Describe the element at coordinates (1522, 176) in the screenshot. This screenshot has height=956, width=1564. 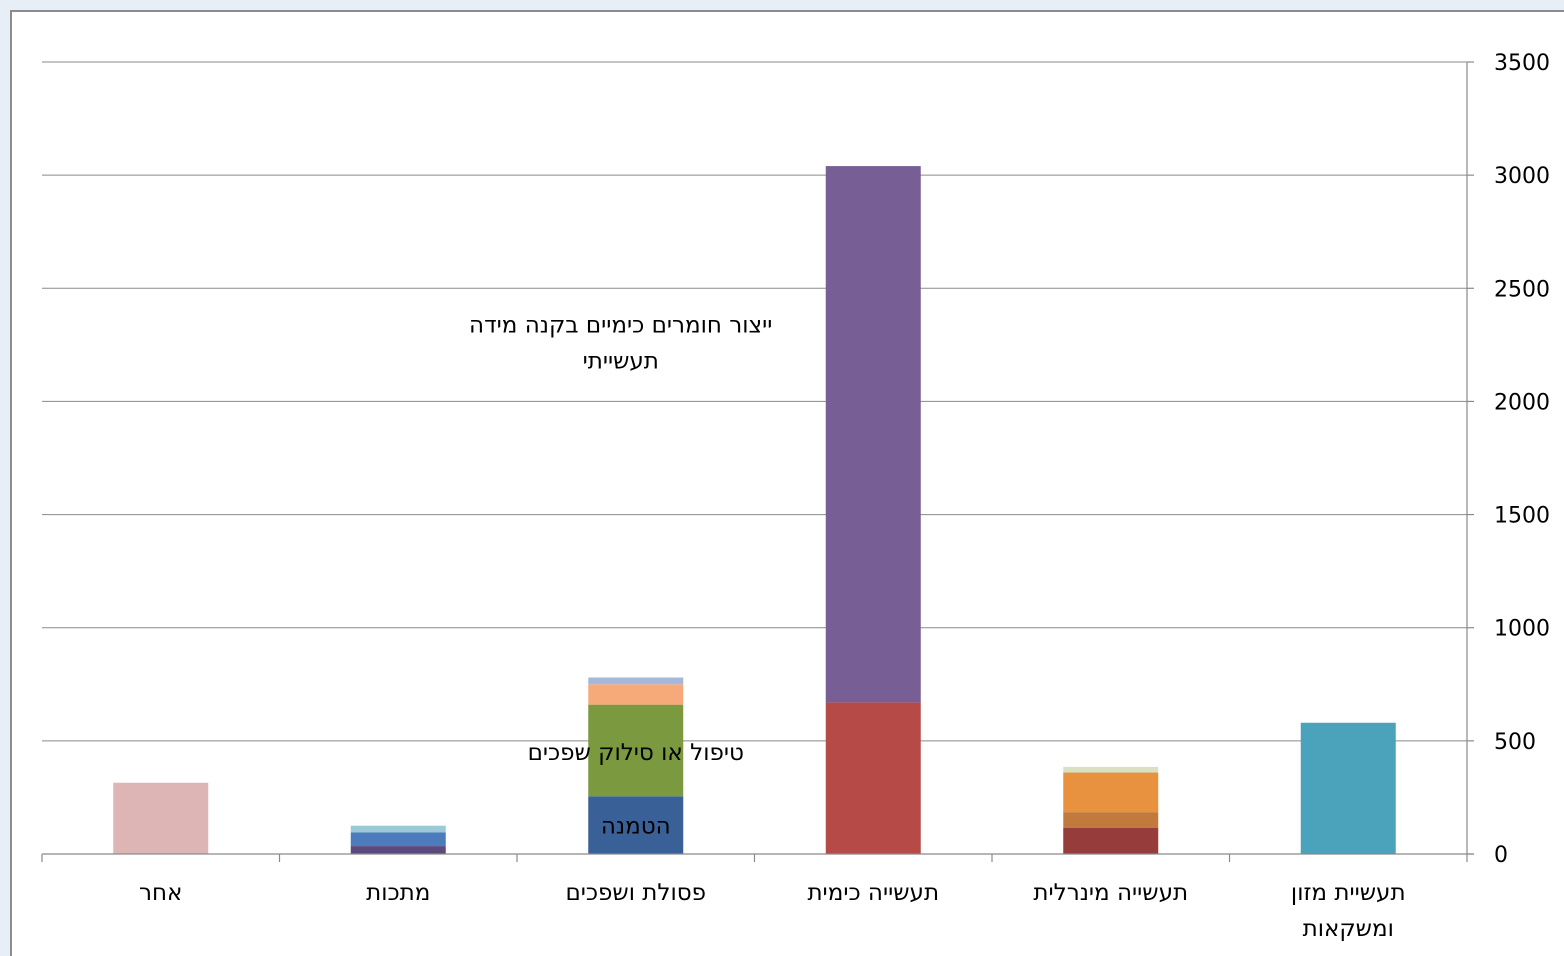
I see `y-tick-label: 3000` at that location.